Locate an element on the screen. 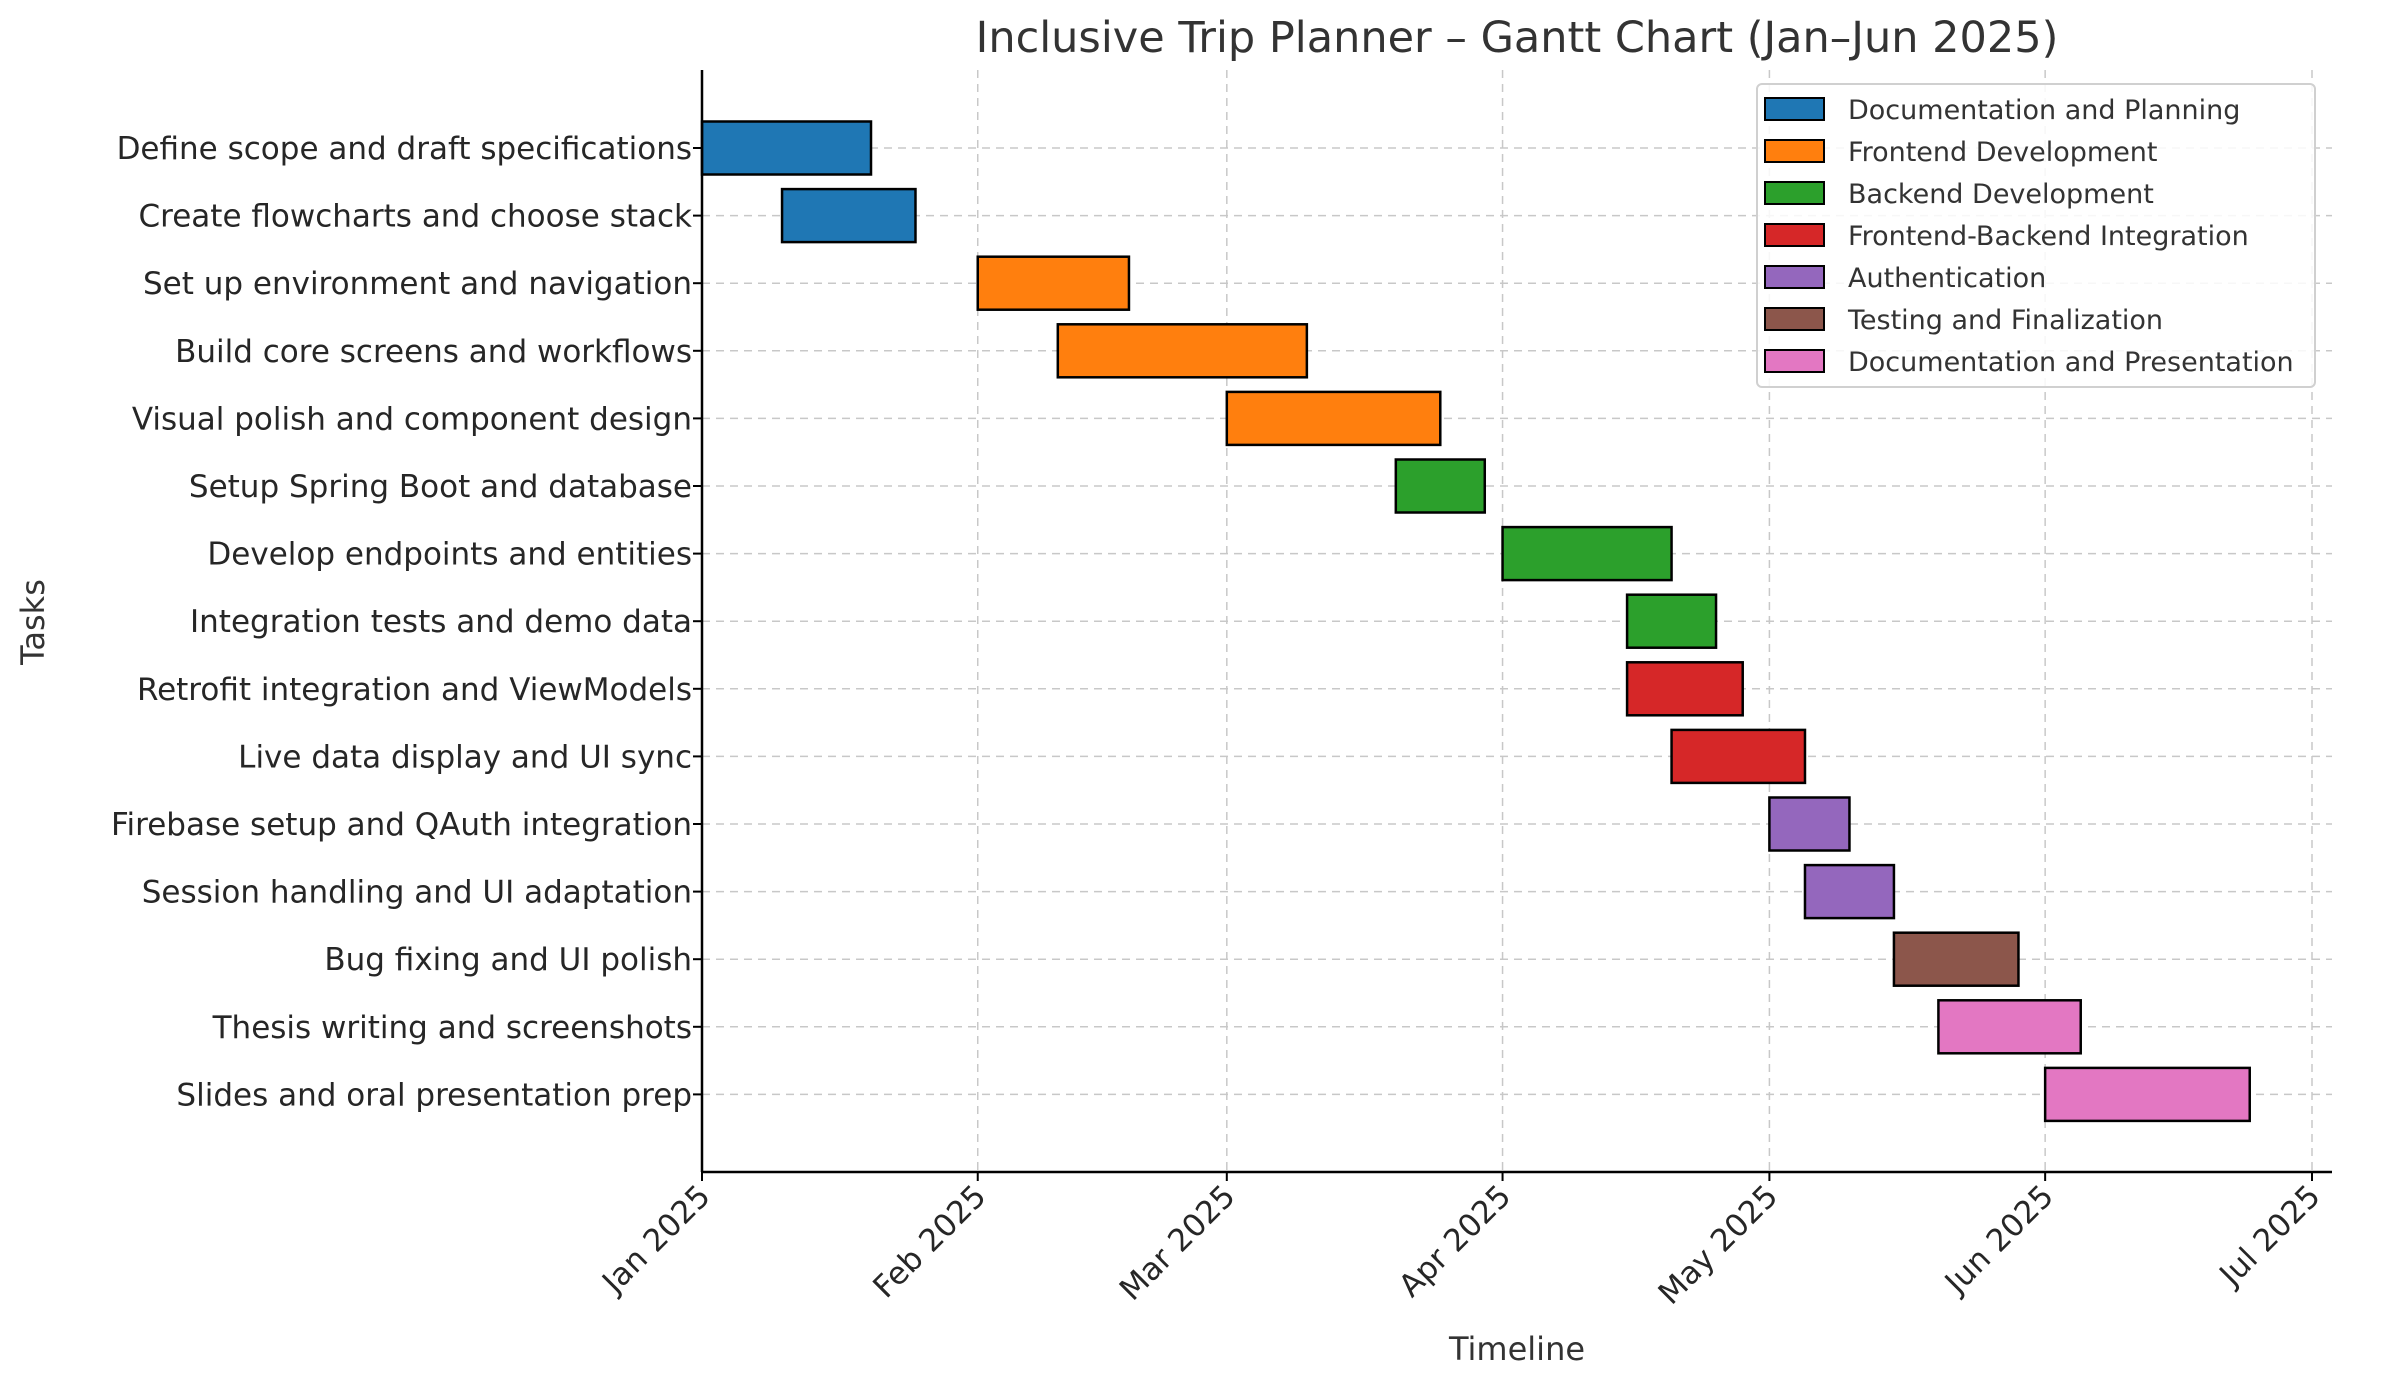 The width and height of the screenshot is (2382, 1380). x-tick-label: Jul 2025 is located at coordinates (2270, 1236).